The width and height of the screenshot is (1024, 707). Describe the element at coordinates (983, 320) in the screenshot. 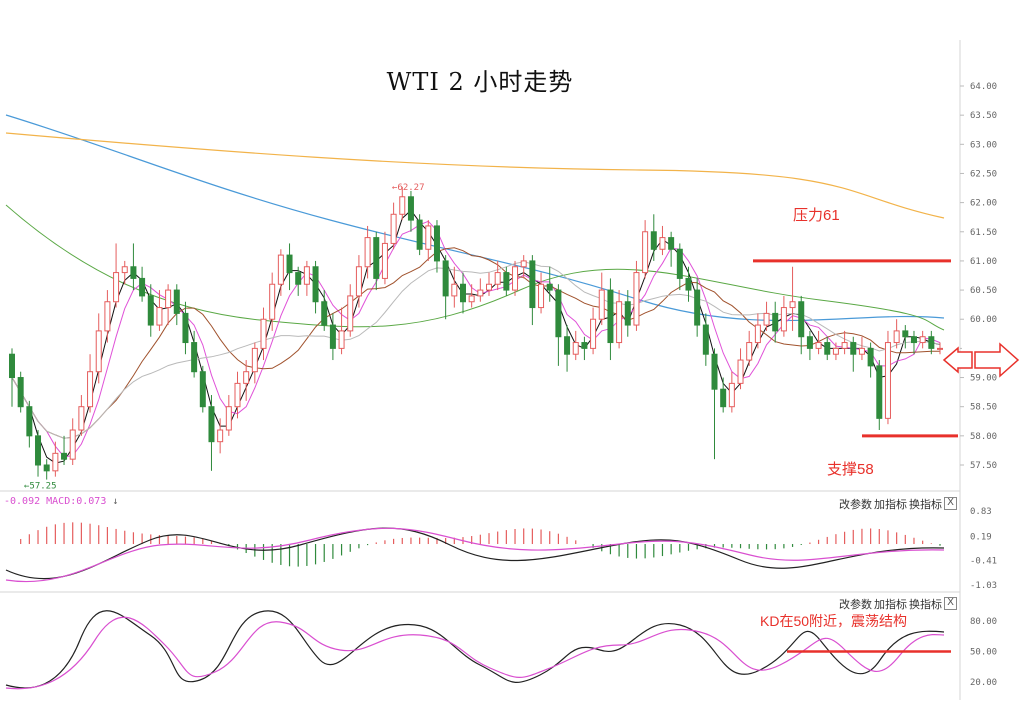

I see `price-tick-label: 60.00` at that location.